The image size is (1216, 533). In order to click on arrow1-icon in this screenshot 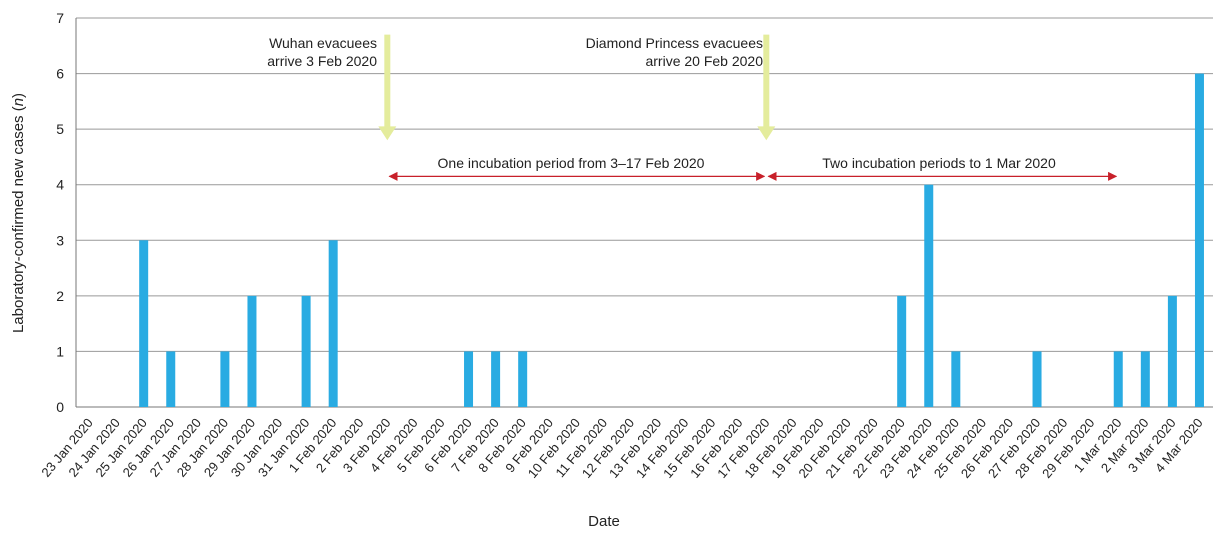, I will do `click(387, 87)`.